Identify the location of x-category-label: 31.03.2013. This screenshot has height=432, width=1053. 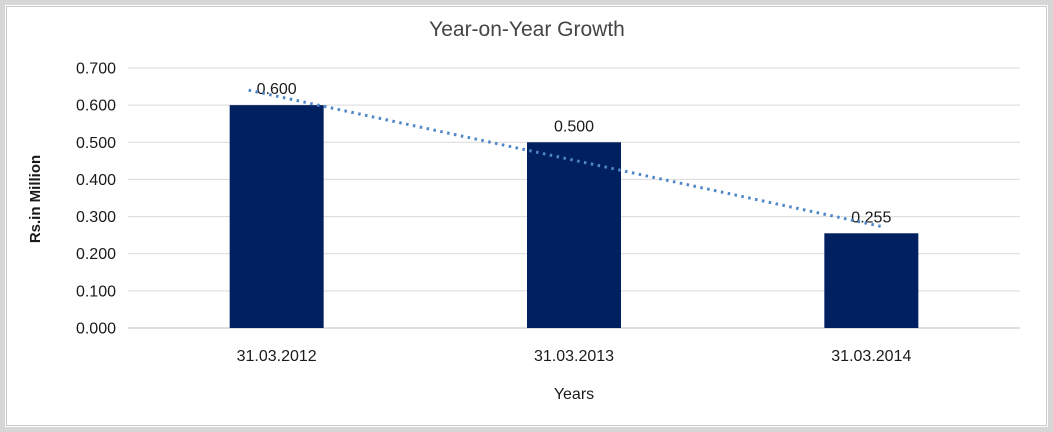
(574, 356).